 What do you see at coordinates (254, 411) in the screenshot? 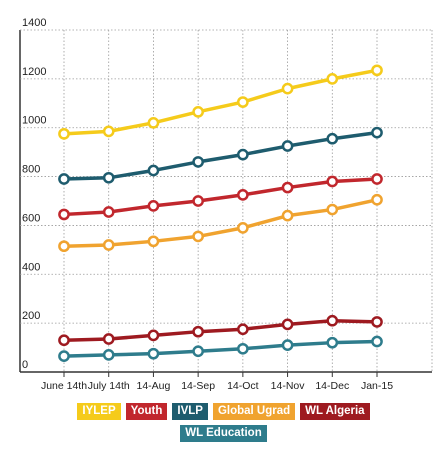
I see `legend-item: Global Ugrad` at bounding box center [254, 411].